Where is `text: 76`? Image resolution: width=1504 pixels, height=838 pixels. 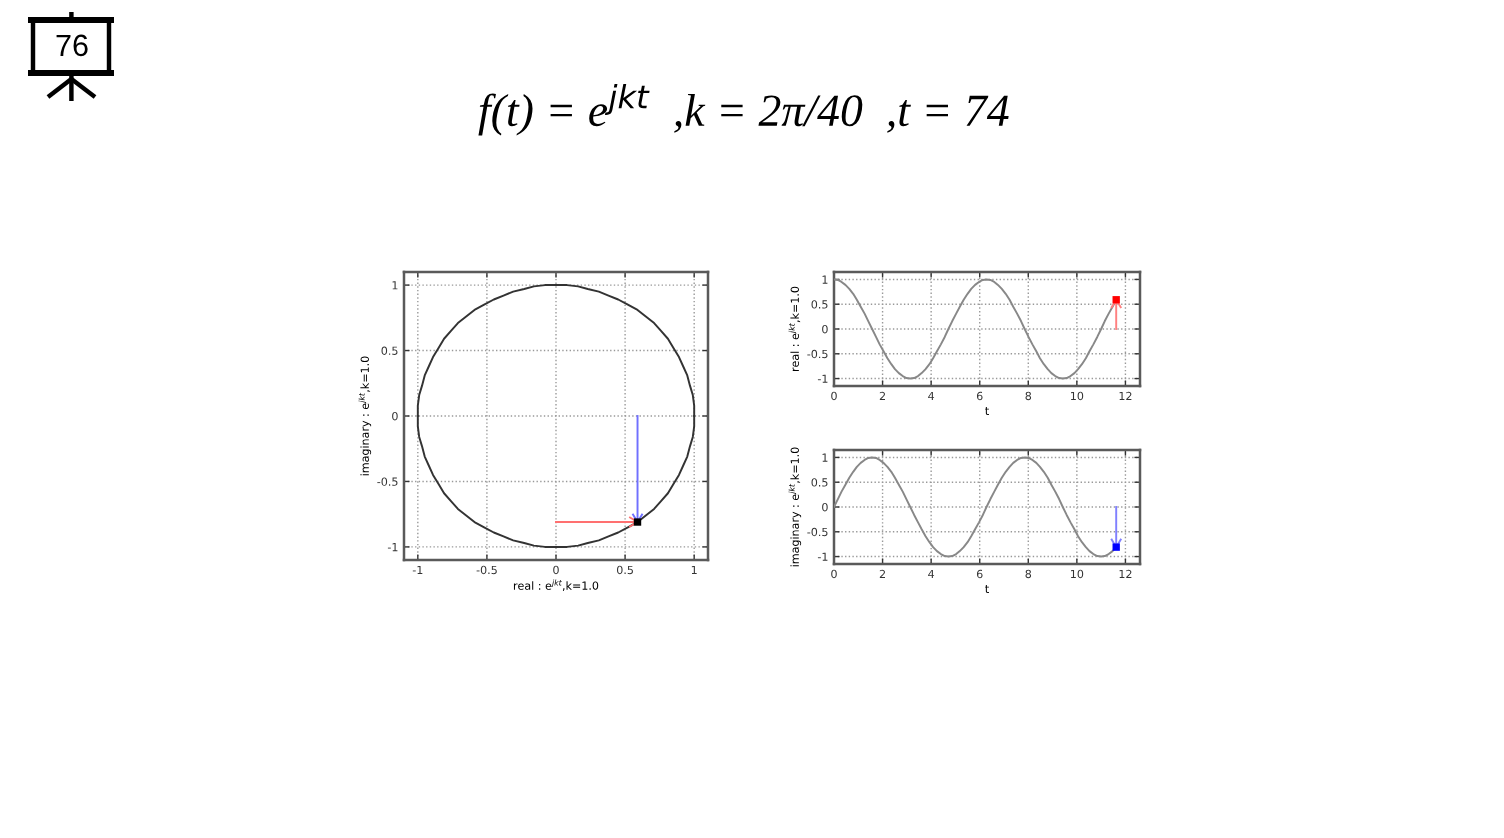 text: 76 is located at coordinates (72, 45).